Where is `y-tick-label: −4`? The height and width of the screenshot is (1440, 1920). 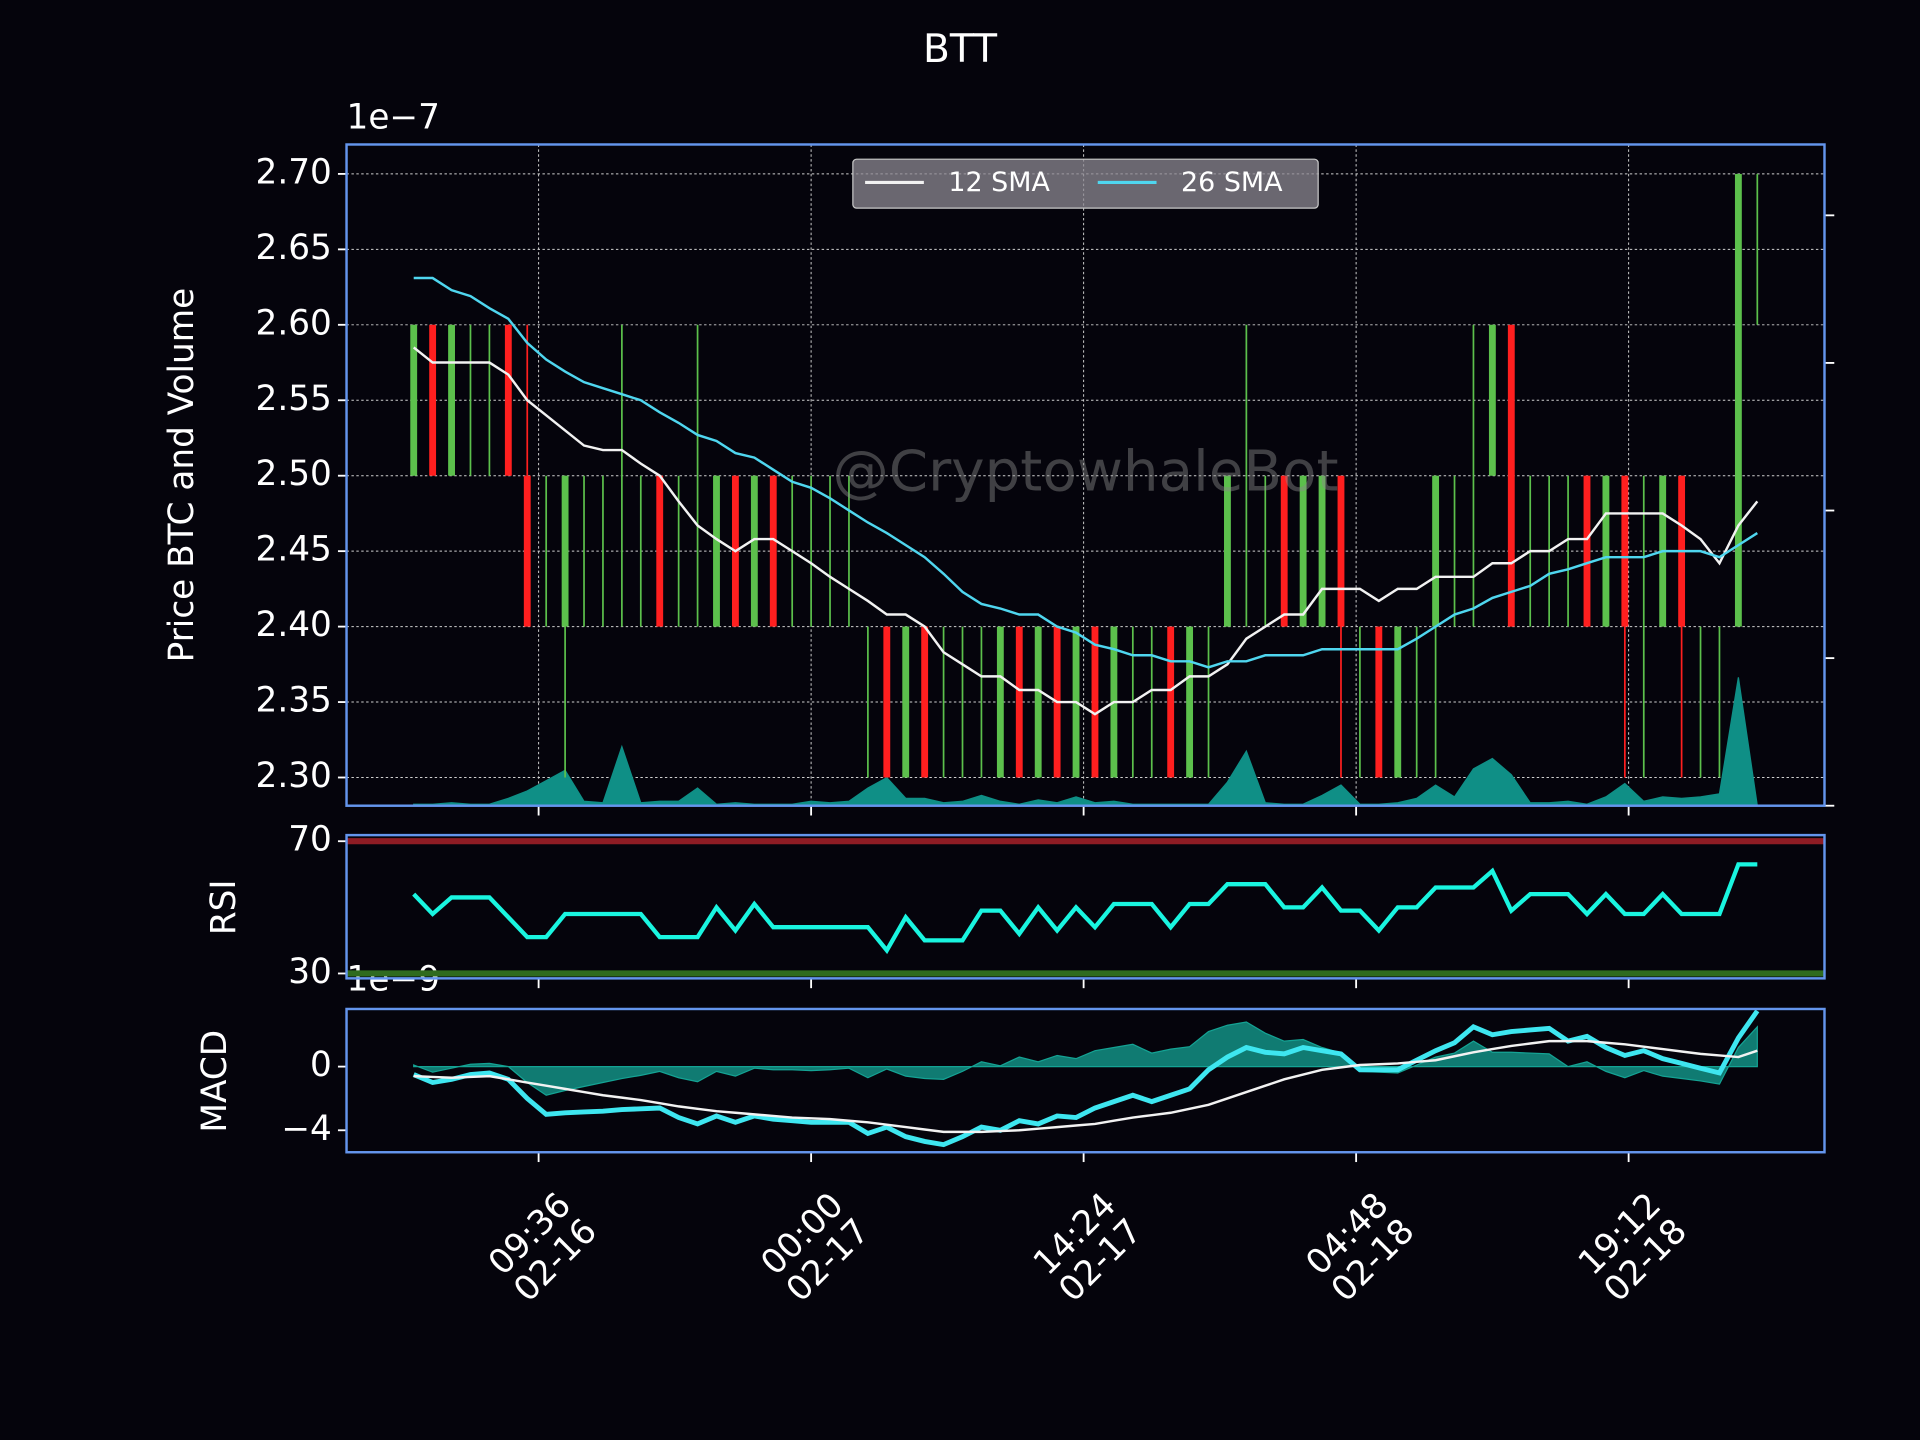 y-tick-label: −4 is located at coordinates (306, 1129).